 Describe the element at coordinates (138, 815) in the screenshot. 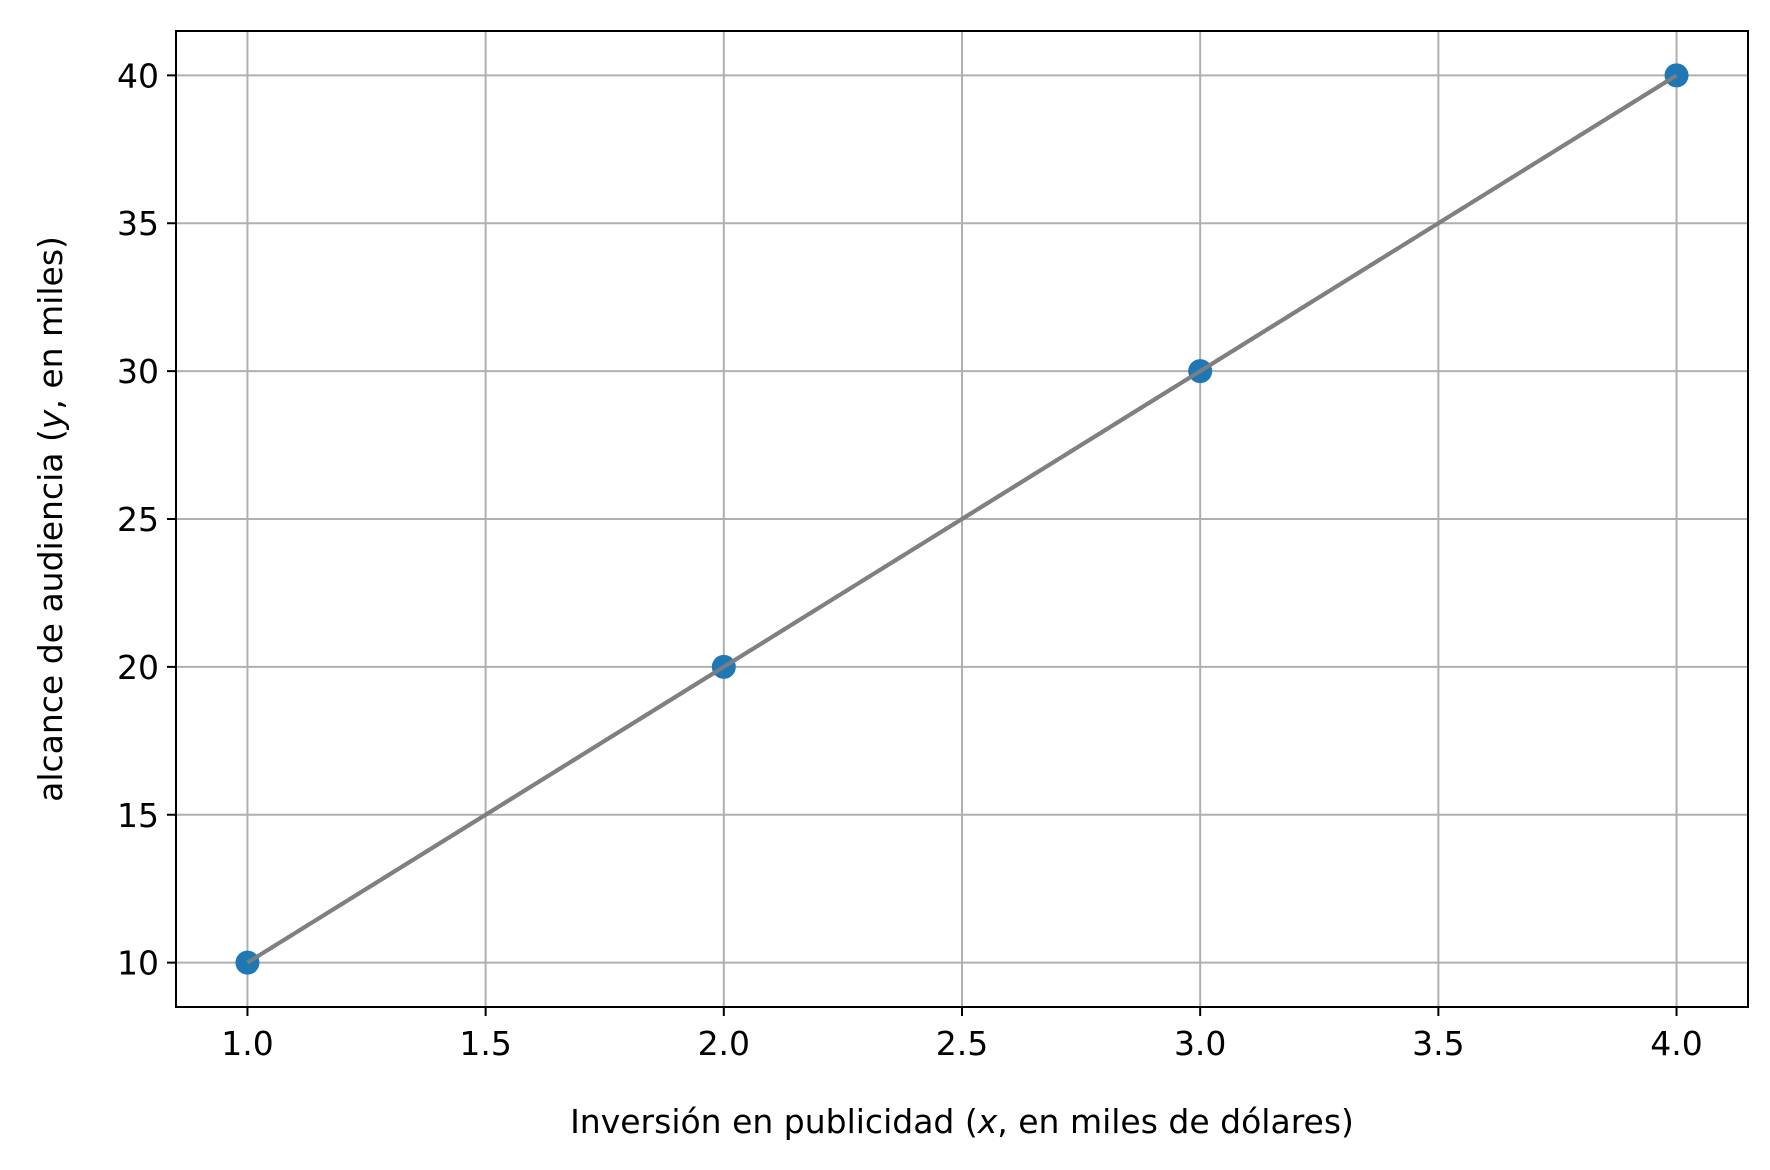

I see `y-tick-label: 15` at that location.